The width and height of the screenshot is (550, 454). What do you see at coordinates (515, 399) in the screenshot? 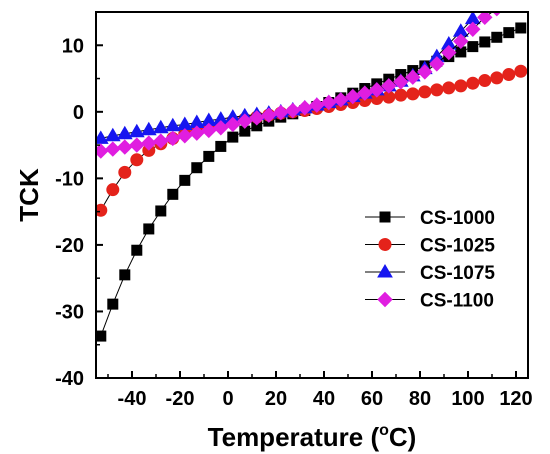
I see `x-tick-label: 120` at bounding box center [515, 399].